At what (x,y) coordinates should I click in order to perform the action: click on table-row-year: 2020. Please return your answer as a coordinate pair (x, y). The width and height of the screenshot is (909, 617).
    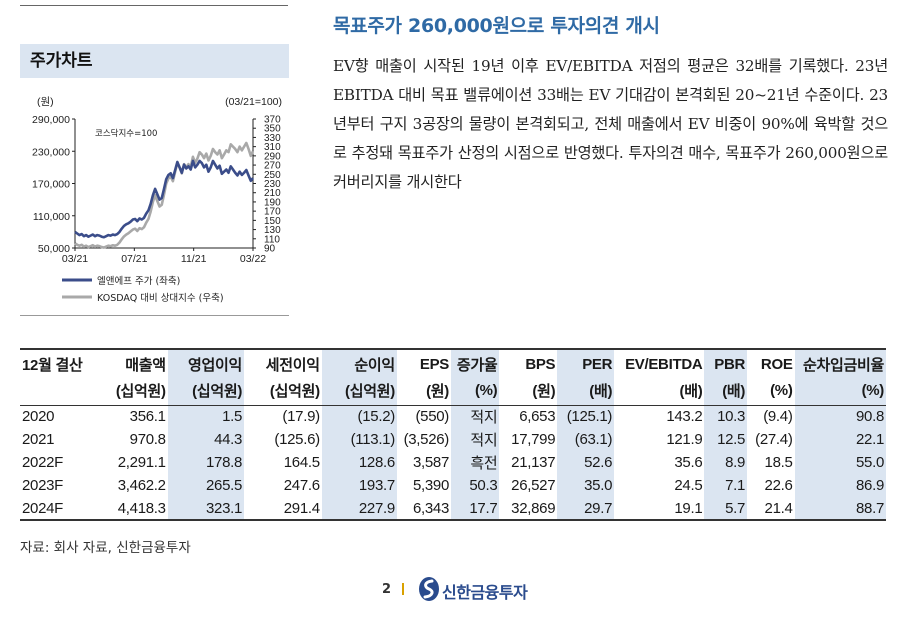
    Looking at the image, I should click on (38, 417).